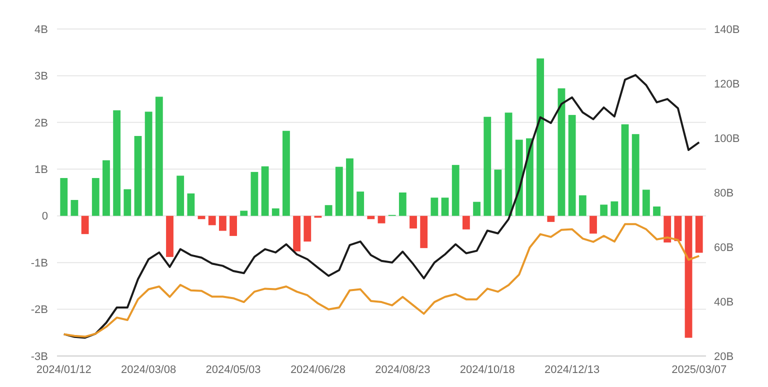 The height and width of the screenshot is (387, 768). Describe the element at coordinates (724, 356) in the screenshot. I see `y2-tick-label: 20B` at that location.